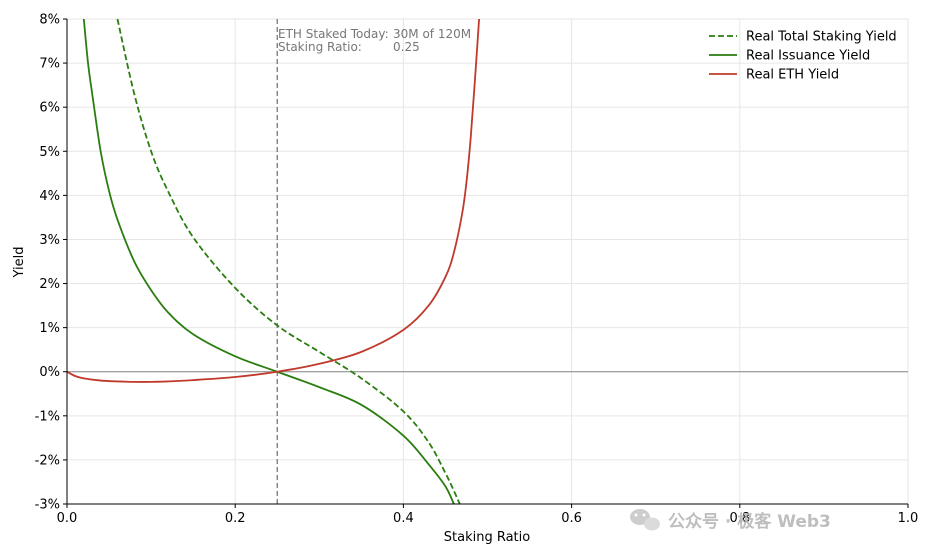 The image size is (932, 559). Describe the element at coordinates (49, 64) in the screenshot. I see `y-tick-label: 7%` at that location.